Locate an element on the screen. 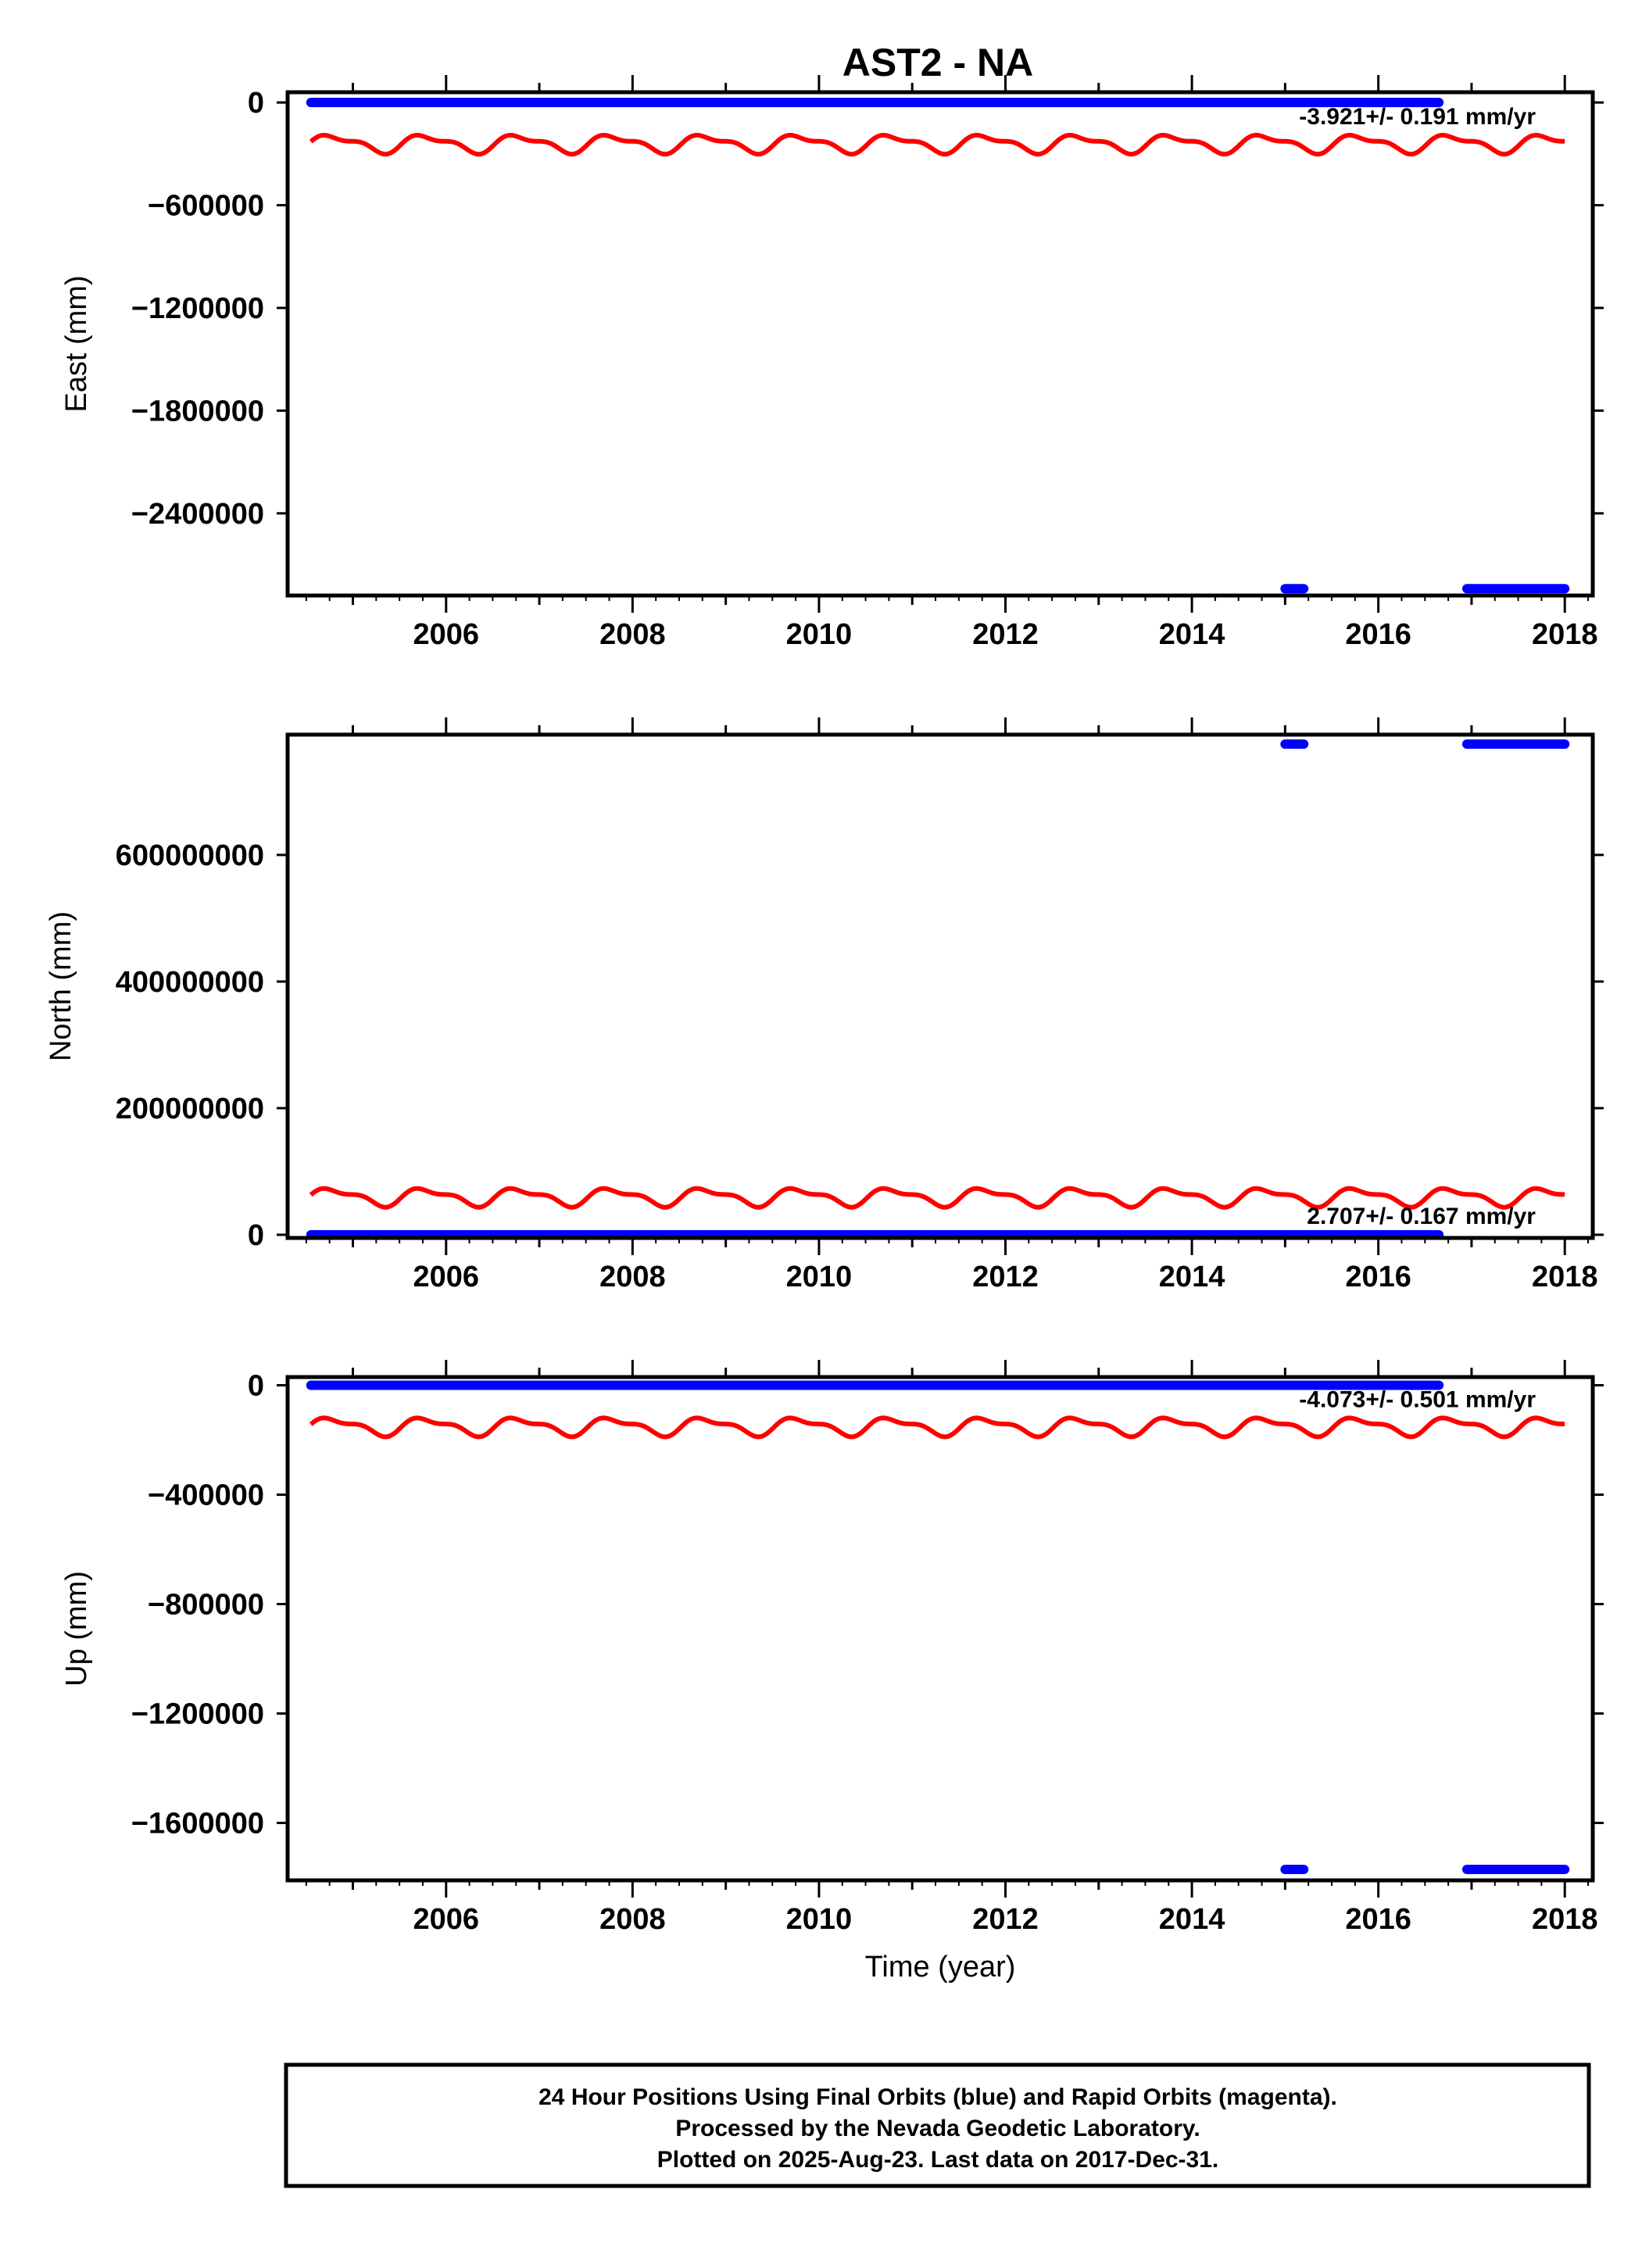  north-seasonal-model-line is located at coordinates (937, 1198).